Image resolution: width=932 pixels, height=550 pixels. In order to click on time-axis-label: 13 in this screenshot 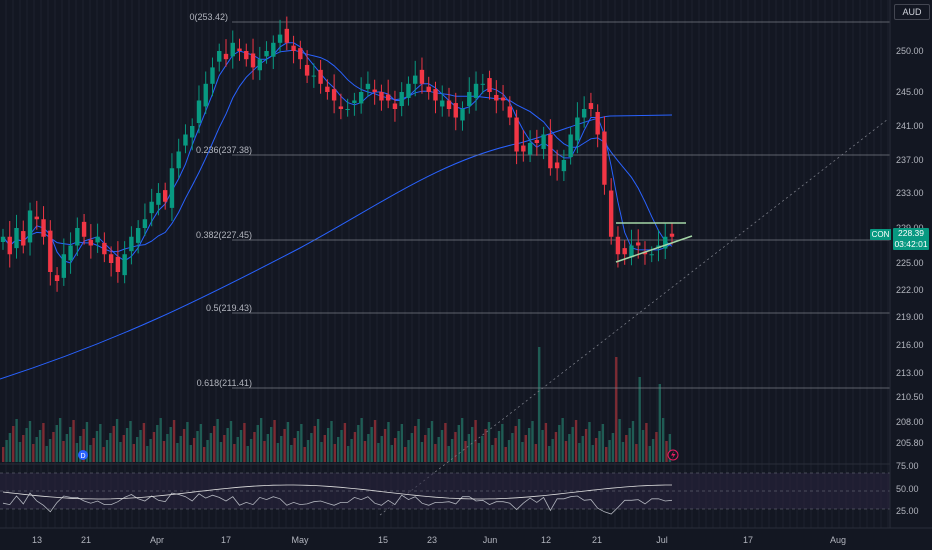, I will do `click(37, 540)`.